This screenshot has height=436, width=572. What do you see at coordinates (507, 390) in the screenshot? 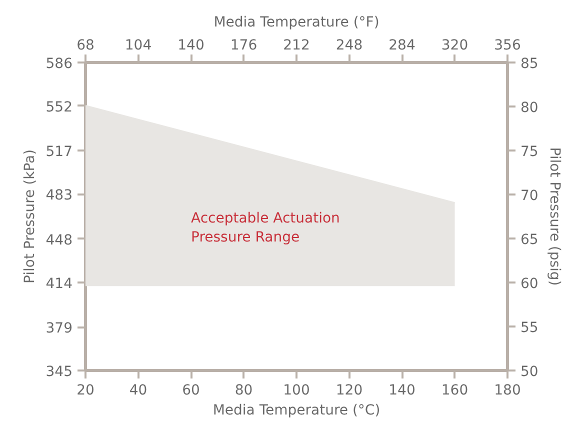
I see `x-tick-label: 180` at bounding box center [507, 390].